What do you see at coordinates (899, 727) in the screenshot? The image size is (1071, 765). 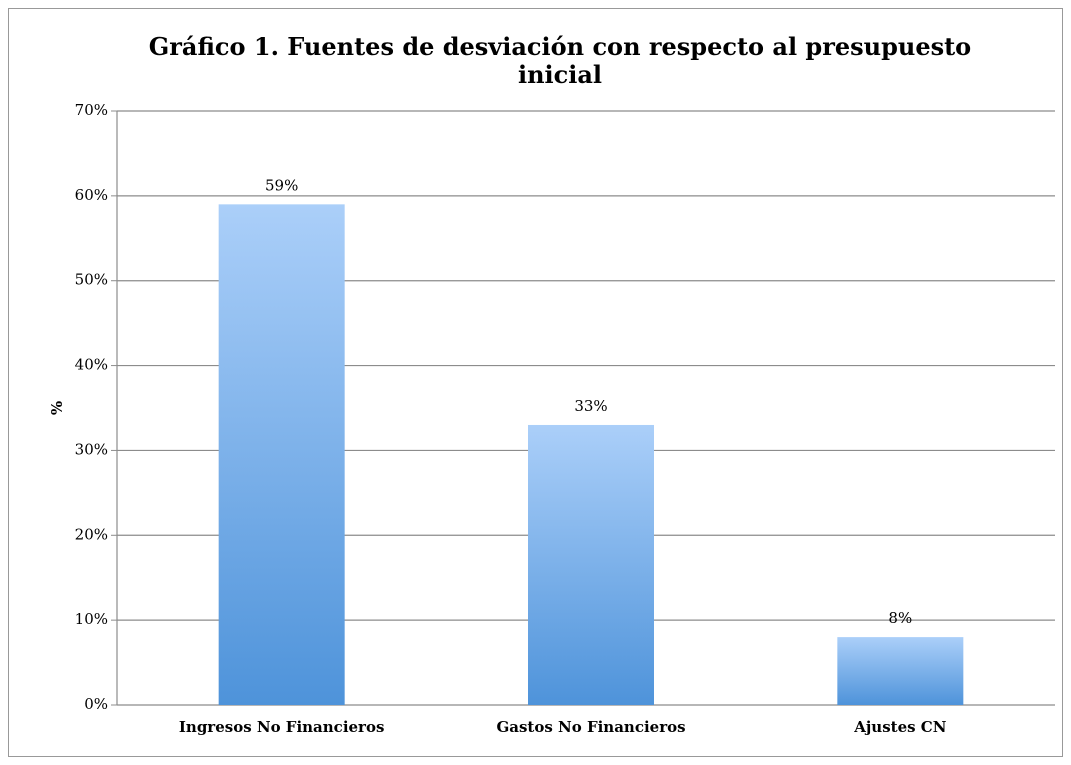 I see `x-tick-label: Ajustes CN` at bounding box center [899, 727].